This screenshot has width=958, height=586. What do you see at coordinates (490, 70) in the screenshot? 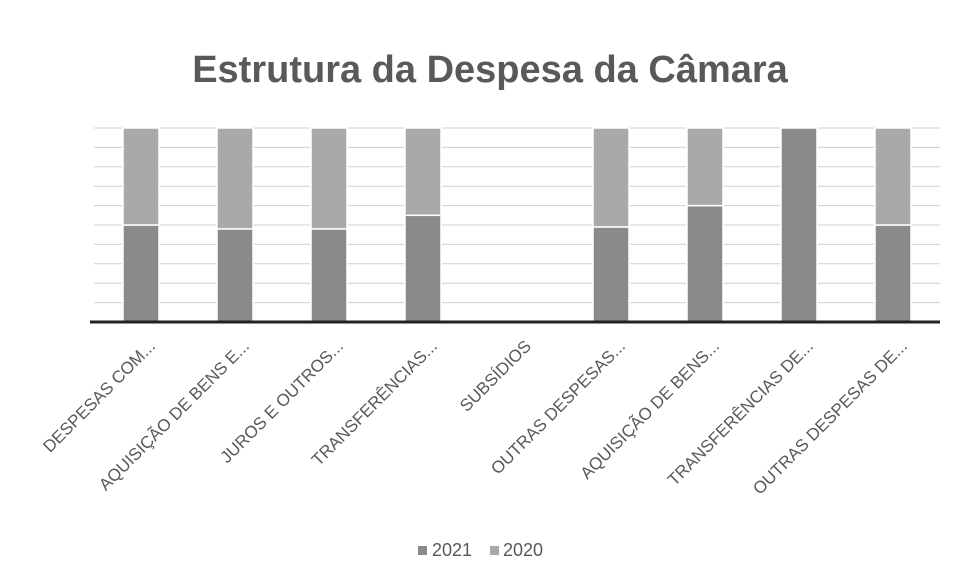
I see `chart-title: Estrutura da Despesa da Câmara` at bounding box center [490, 70].